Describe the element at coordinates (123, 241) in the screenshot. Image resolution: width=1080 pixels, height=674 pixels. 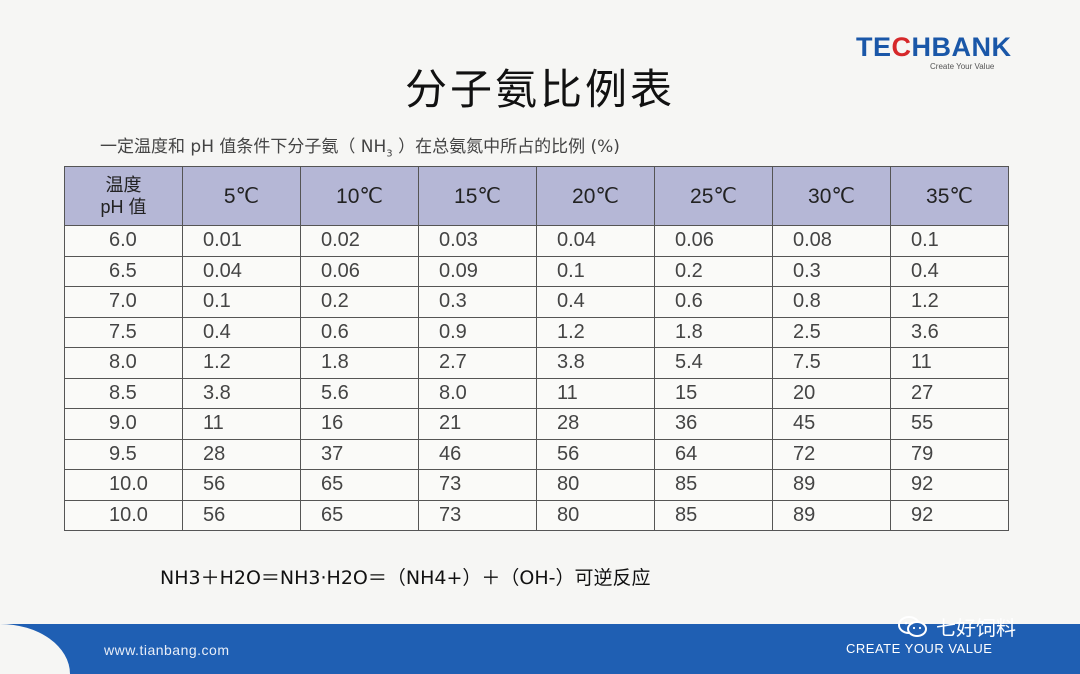
I see `ph-cell: 6.0` at that location.